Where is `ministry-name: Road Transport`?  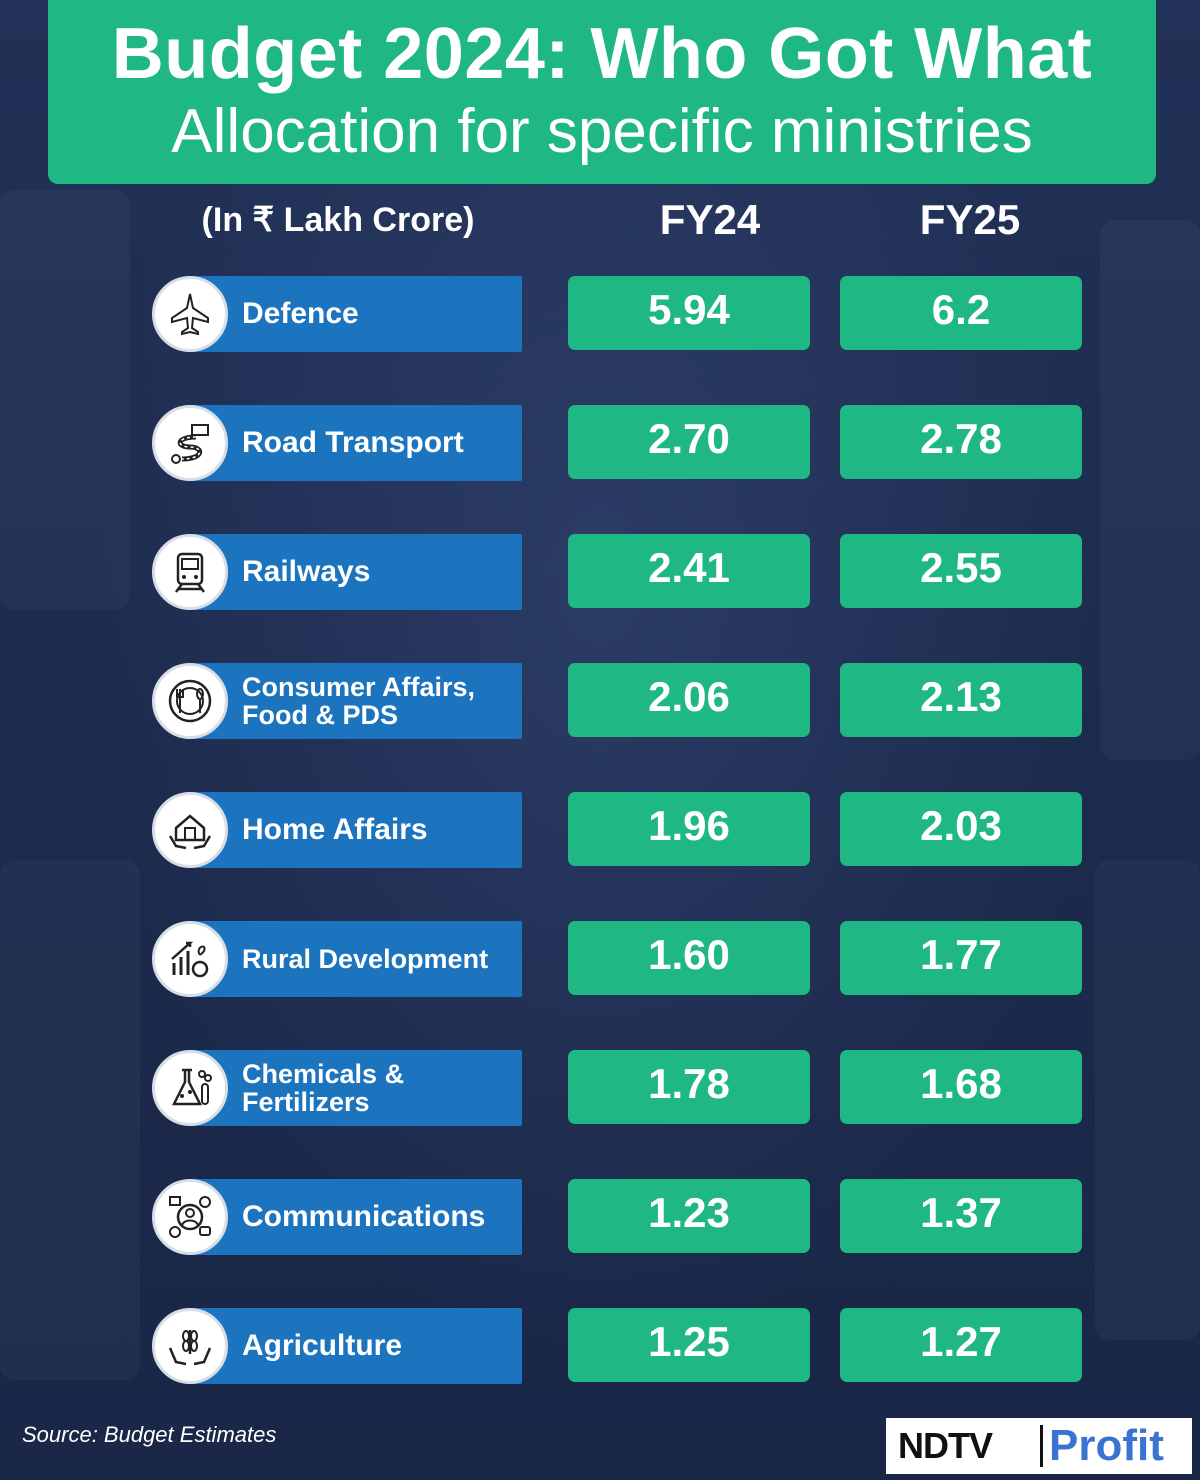
ministry-name: Road Transport is located at coordinates (353, 442).